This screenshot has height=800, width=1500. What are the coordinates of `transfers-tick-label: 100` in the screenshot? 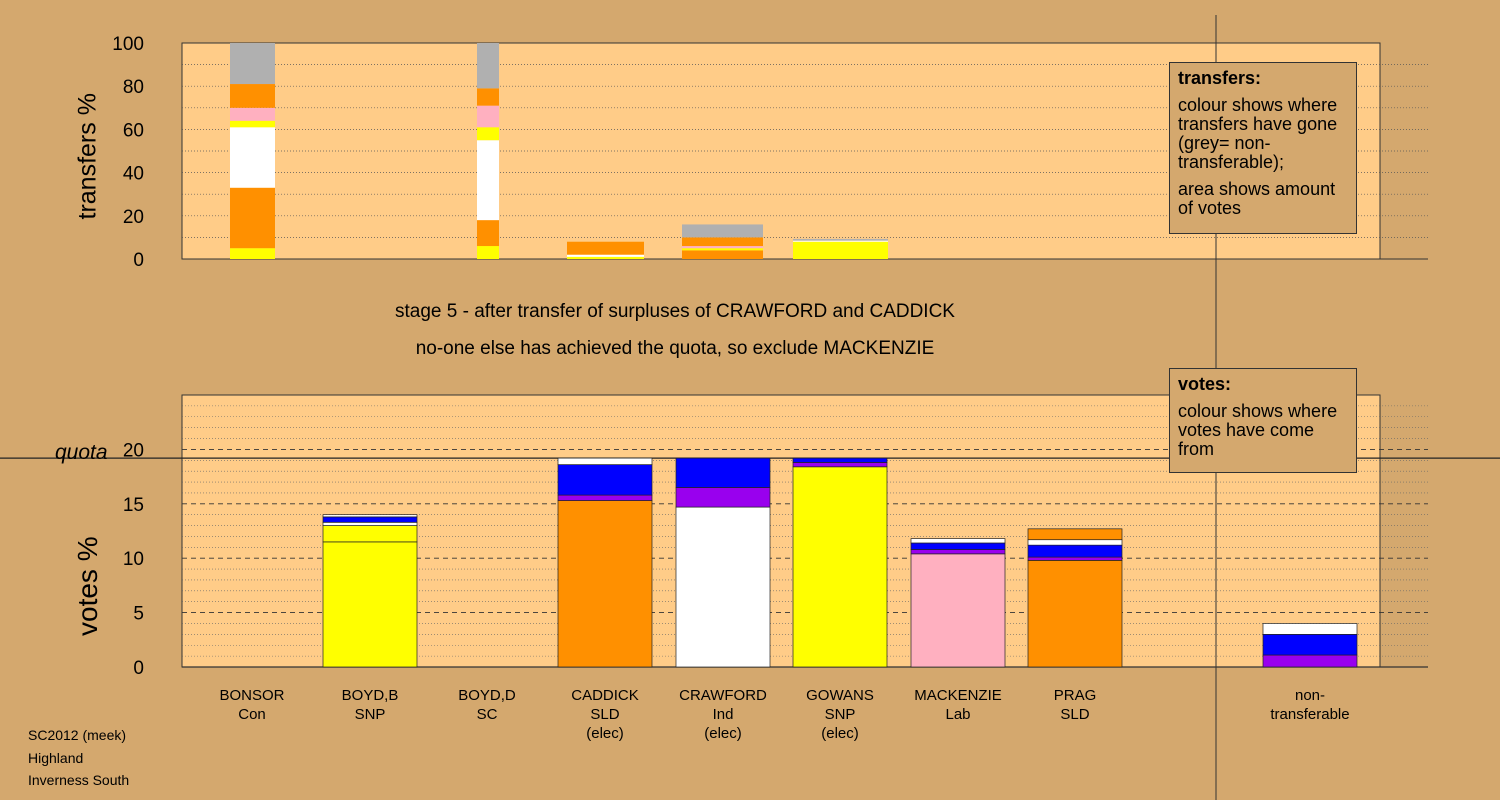 It's located at (128, 44).